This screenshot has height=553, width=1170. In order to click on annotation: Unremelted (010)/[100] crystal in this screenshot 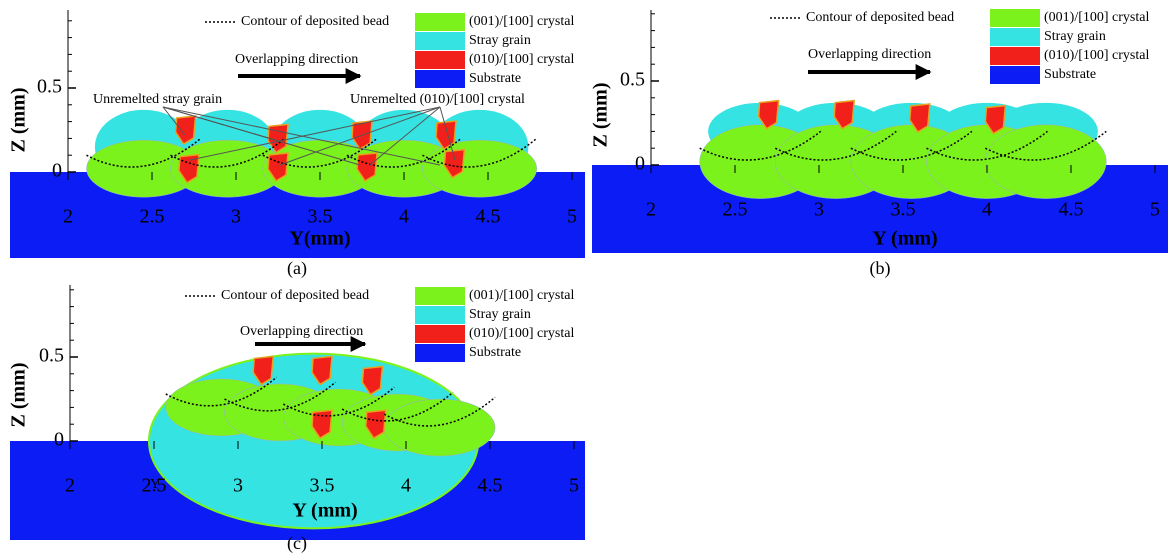, I will do `click(437, 99)`.